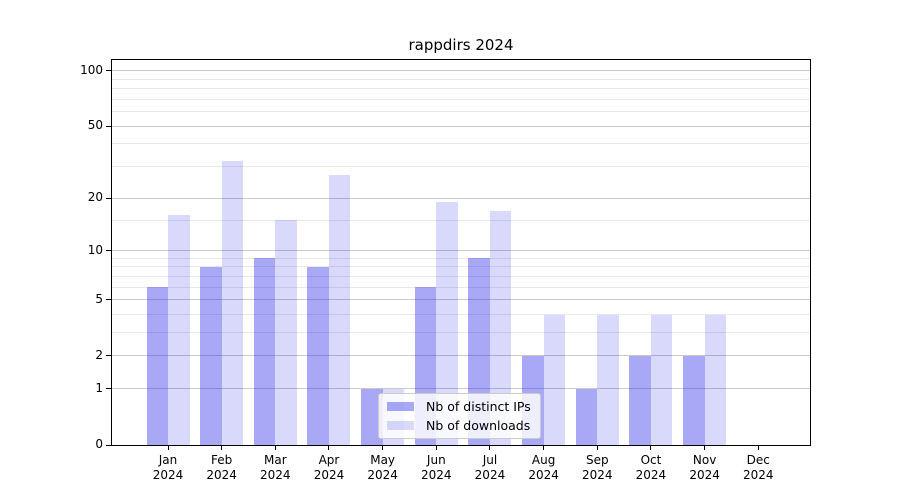  I want to click on x-tick-label: Sep 2024, so click(597, 468).